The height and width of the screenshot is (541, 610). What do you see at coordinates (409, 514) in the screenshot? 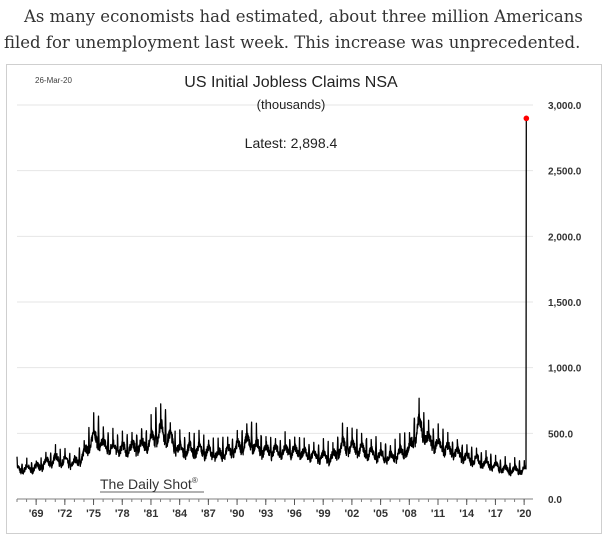
I see `x-tick-label: '08` at bounding box center [409, 514].